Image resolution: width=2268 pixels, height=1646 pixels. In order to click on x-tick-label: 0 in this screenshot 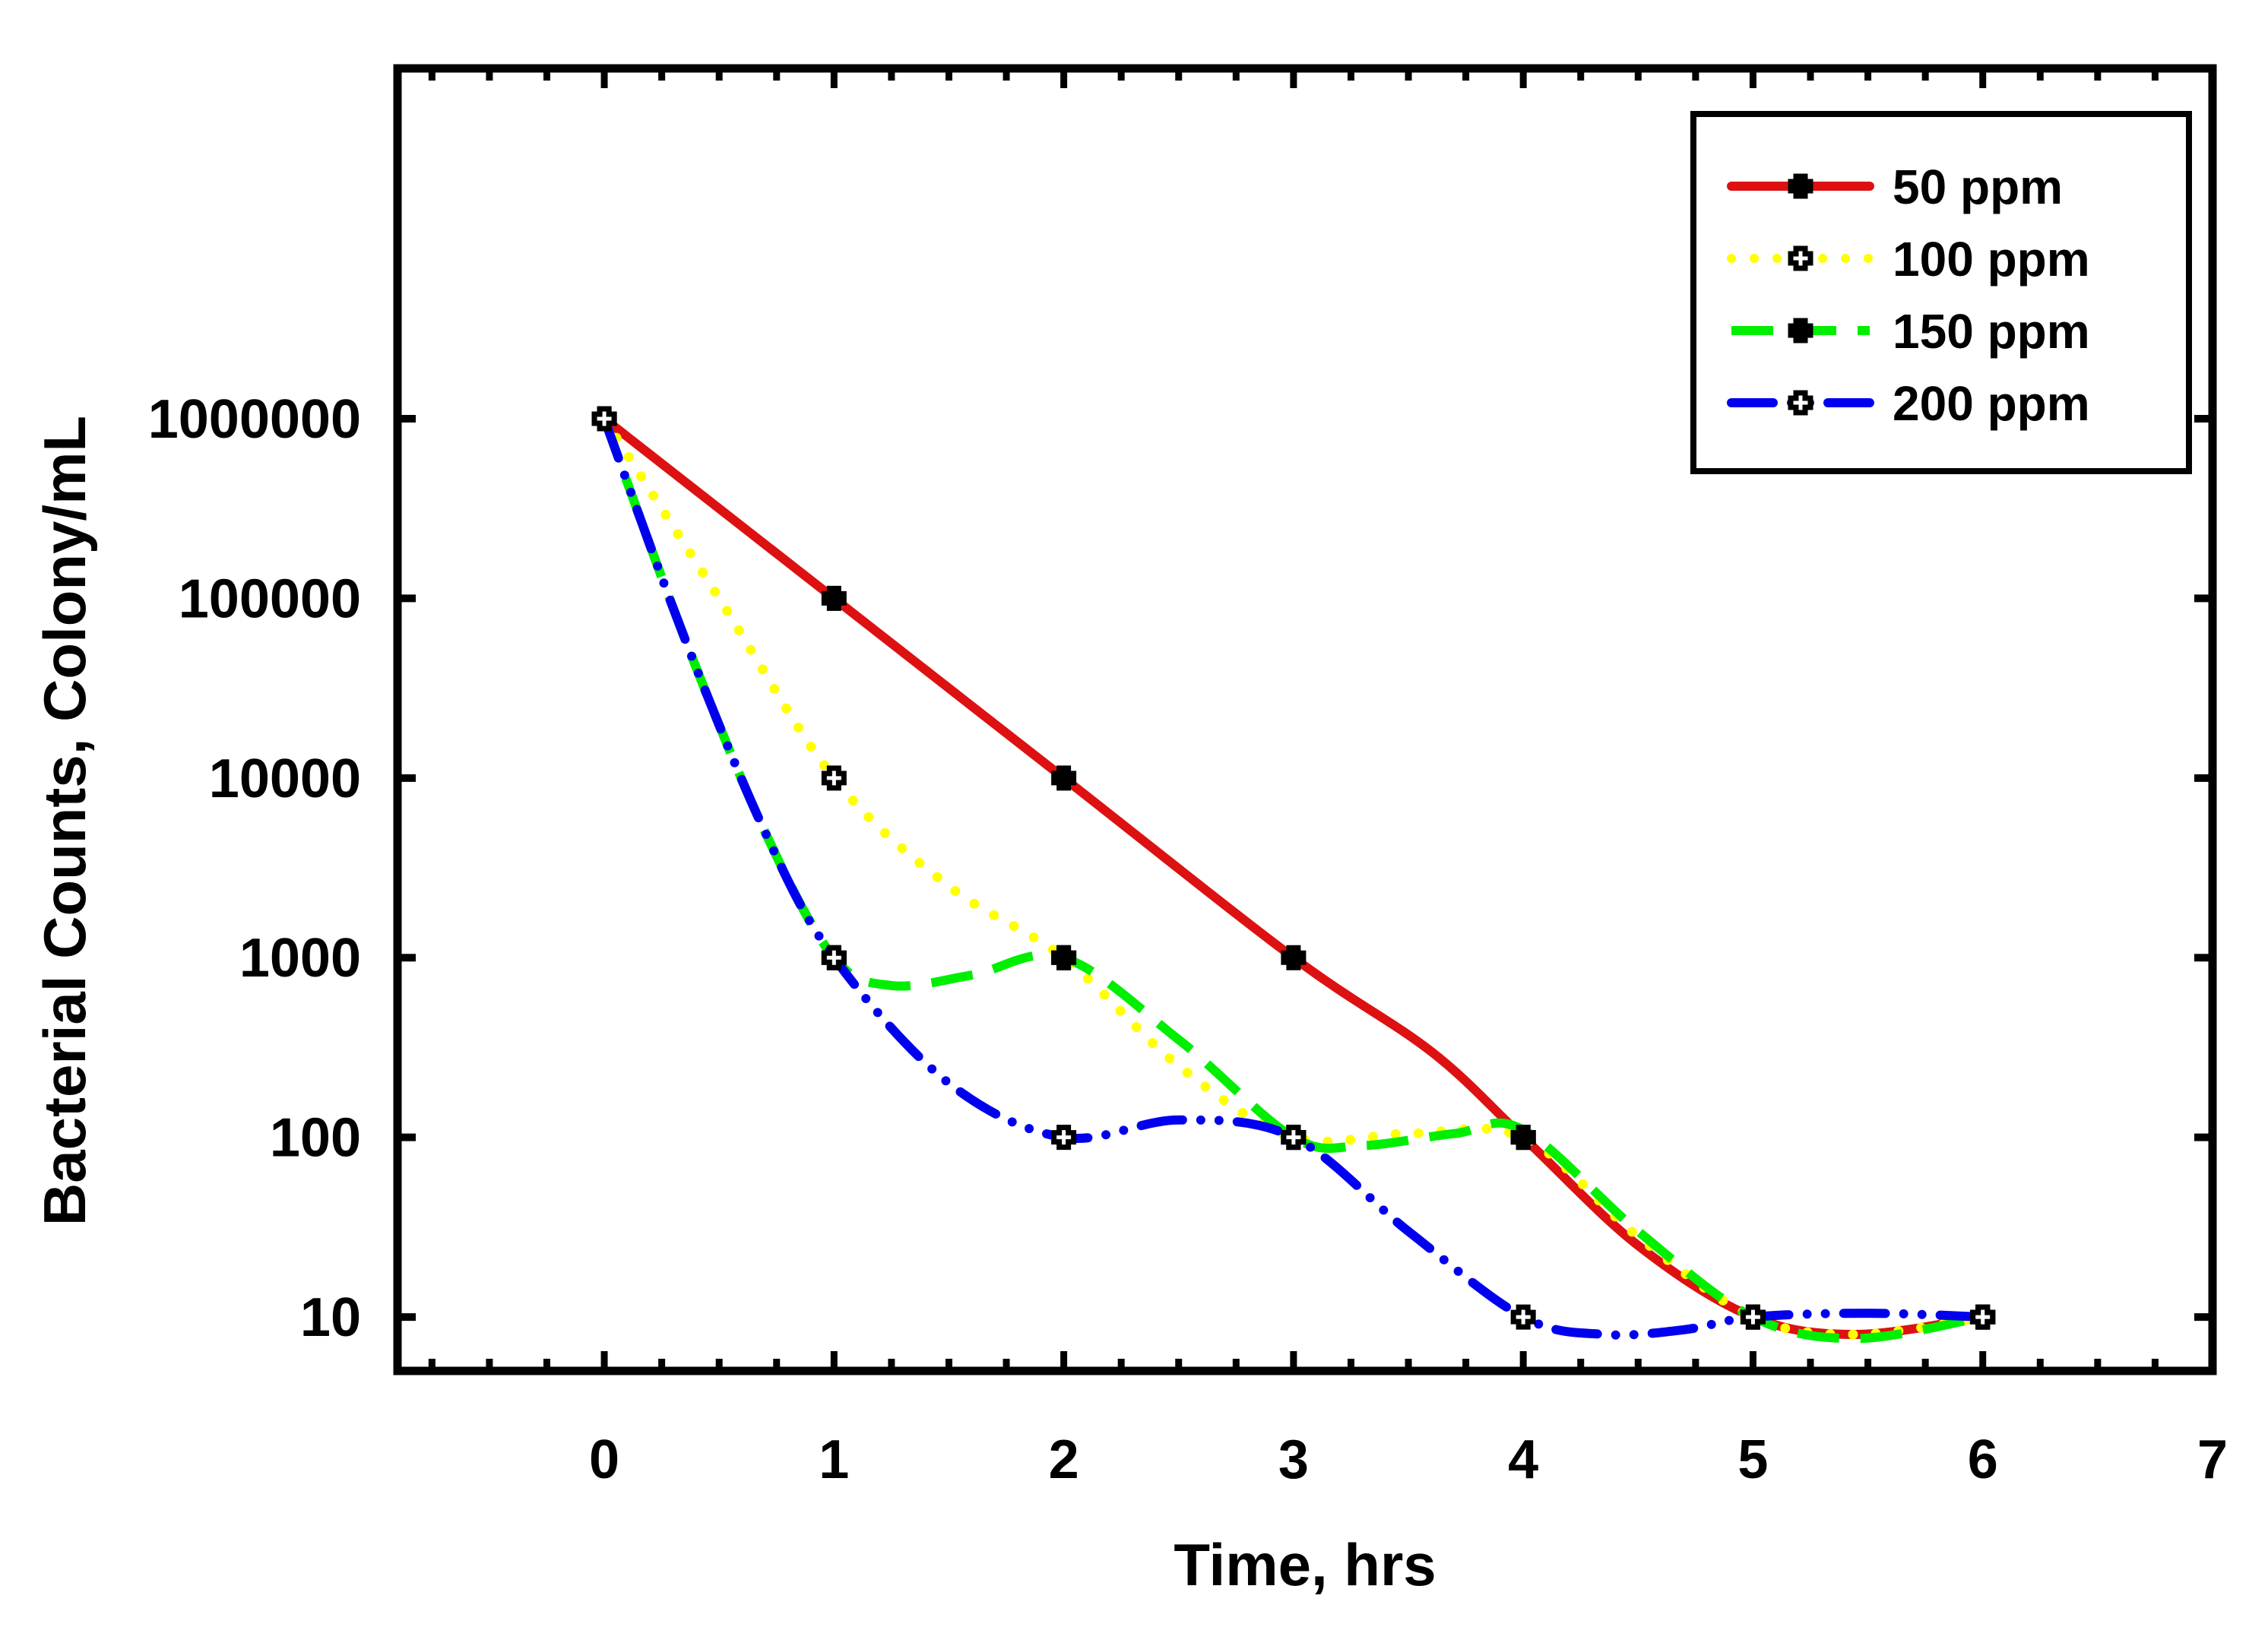, I will do `click(604, 1459)`.